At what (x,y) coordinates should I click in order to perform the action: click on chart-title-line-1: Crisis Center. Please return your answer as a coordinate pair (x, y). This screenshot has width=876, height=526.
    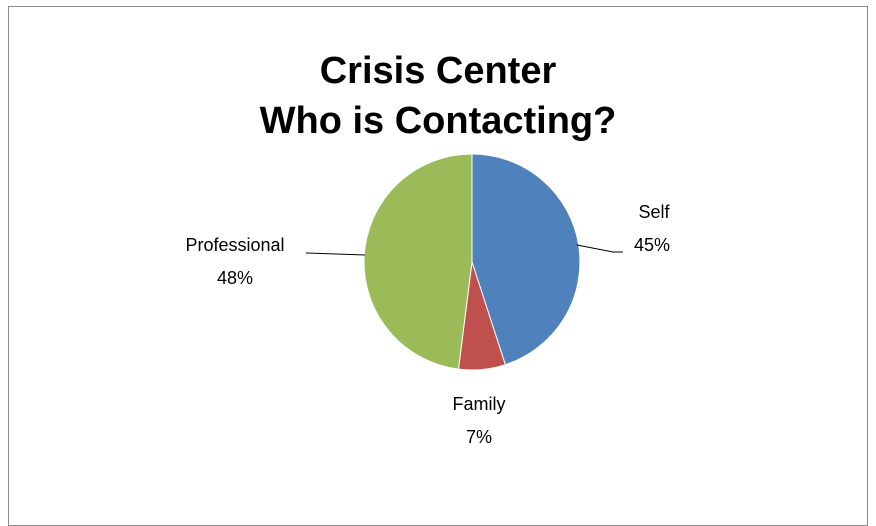
    Looking at the image, I should click on (438, 71).